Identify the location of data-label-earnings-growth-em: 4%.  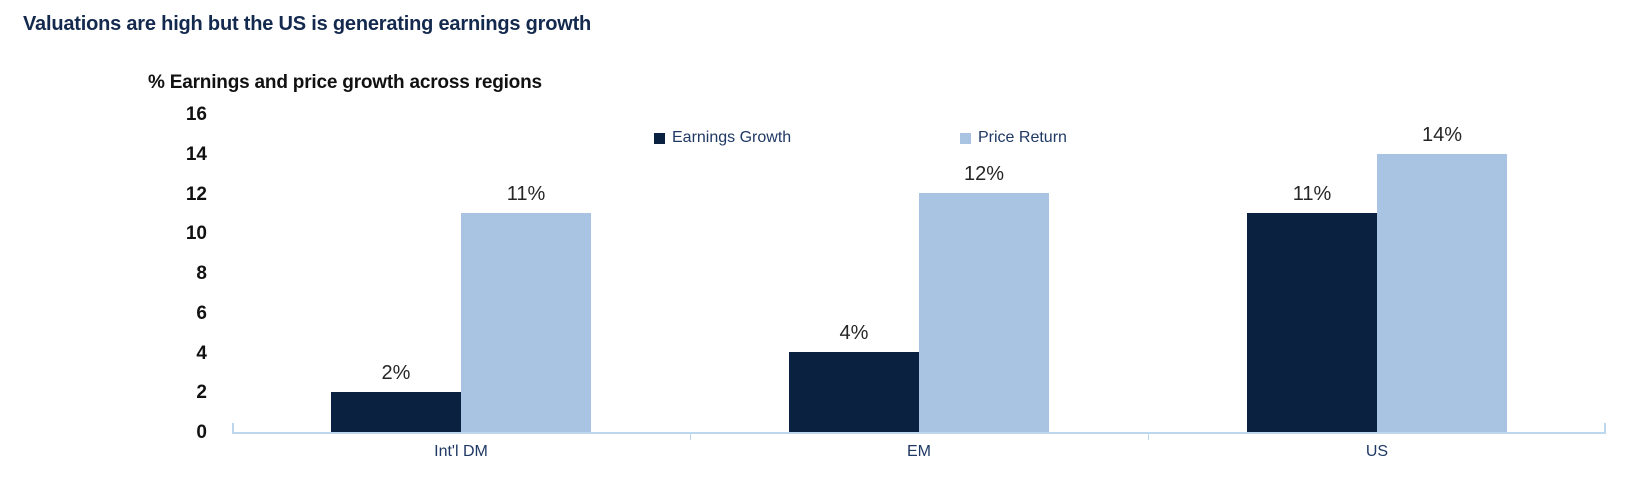
(854, 333).